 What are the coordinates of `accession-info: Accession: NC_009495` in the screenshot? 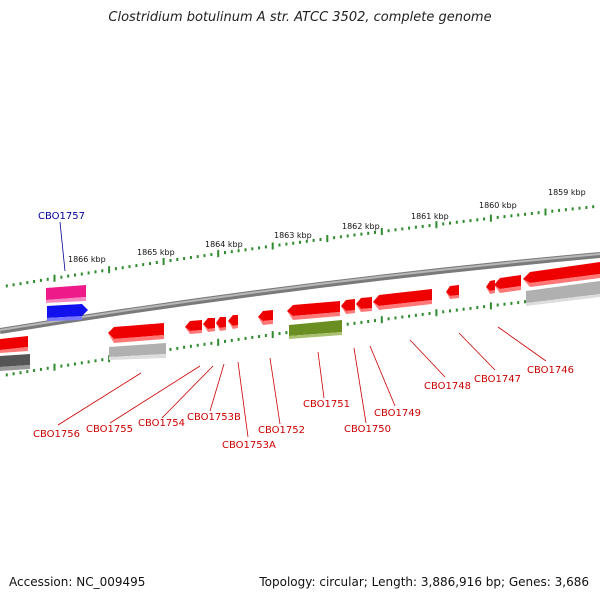 It's located at (77, 582).